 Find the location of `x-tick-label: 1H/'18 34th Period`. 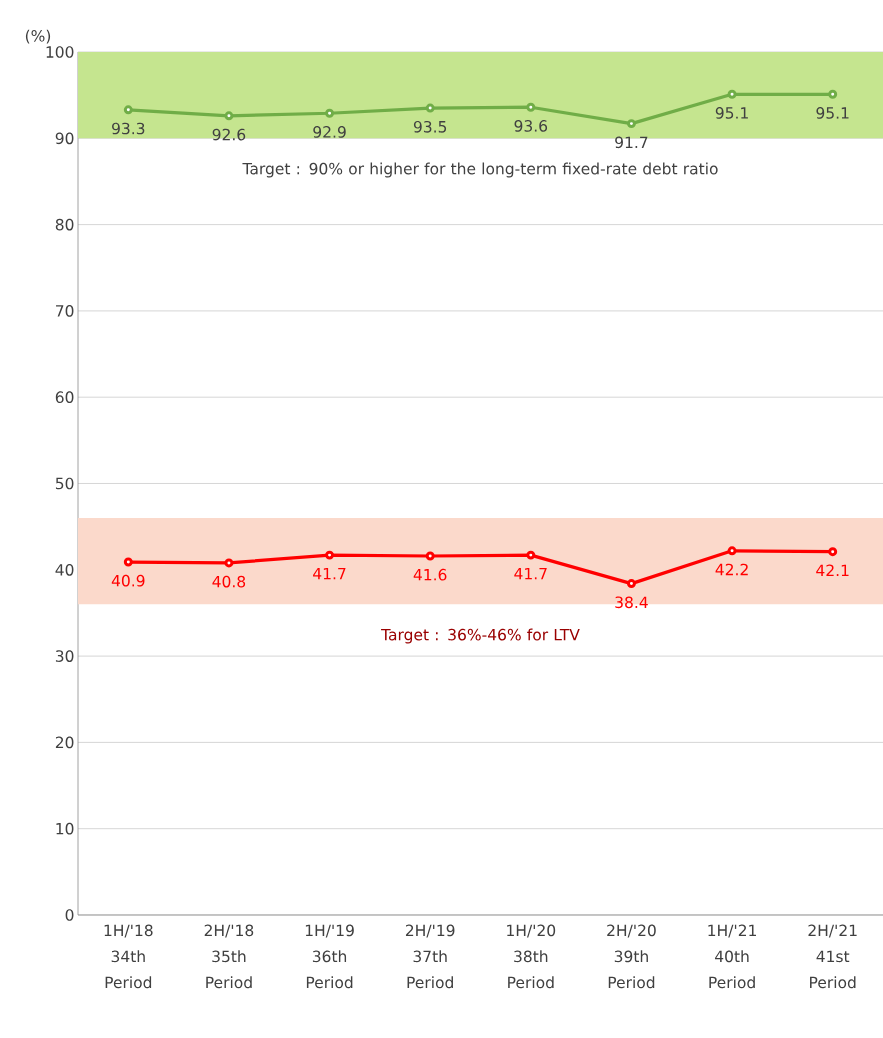

x-tick-label: 1H/'18 34th Period is located at coordinates (128, 956).